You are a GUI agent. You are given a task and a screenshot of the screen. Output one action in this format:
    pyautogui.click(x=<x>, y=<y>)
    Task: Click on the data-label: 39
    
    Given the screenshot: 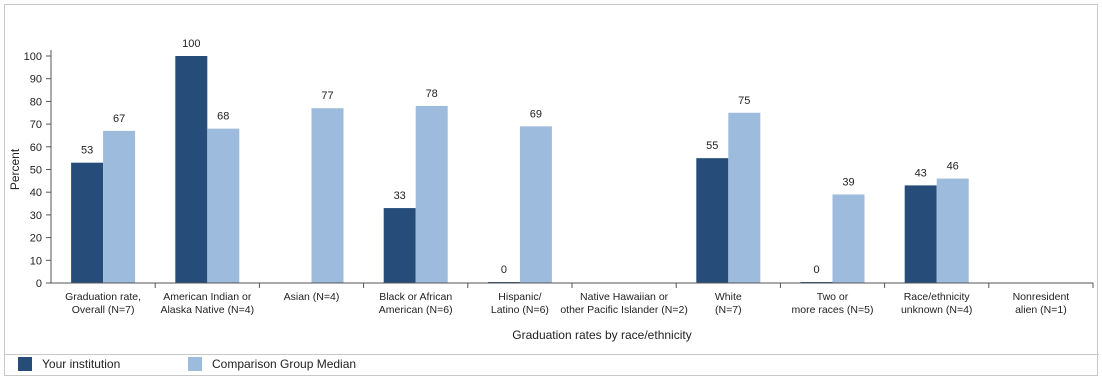 What is the action you would take?
    pyautogui.click(x=848, y=182)
    